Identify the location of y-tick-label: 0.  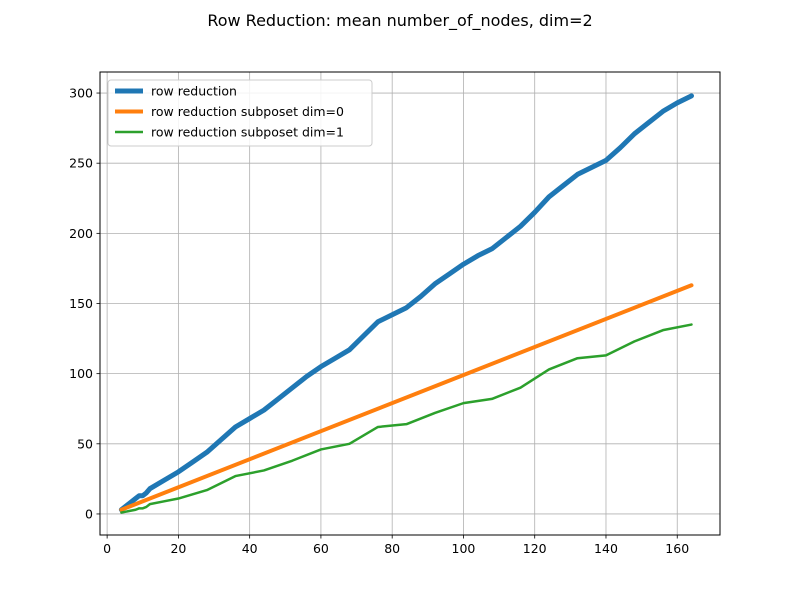
(89, 513).